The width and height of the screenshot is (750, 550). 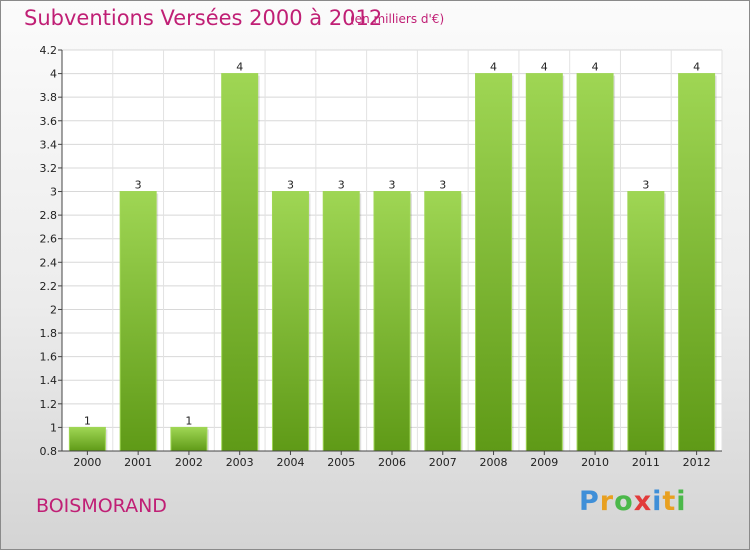 I want to click on y-tick-label: 4.2, so click(x=49, y=50).